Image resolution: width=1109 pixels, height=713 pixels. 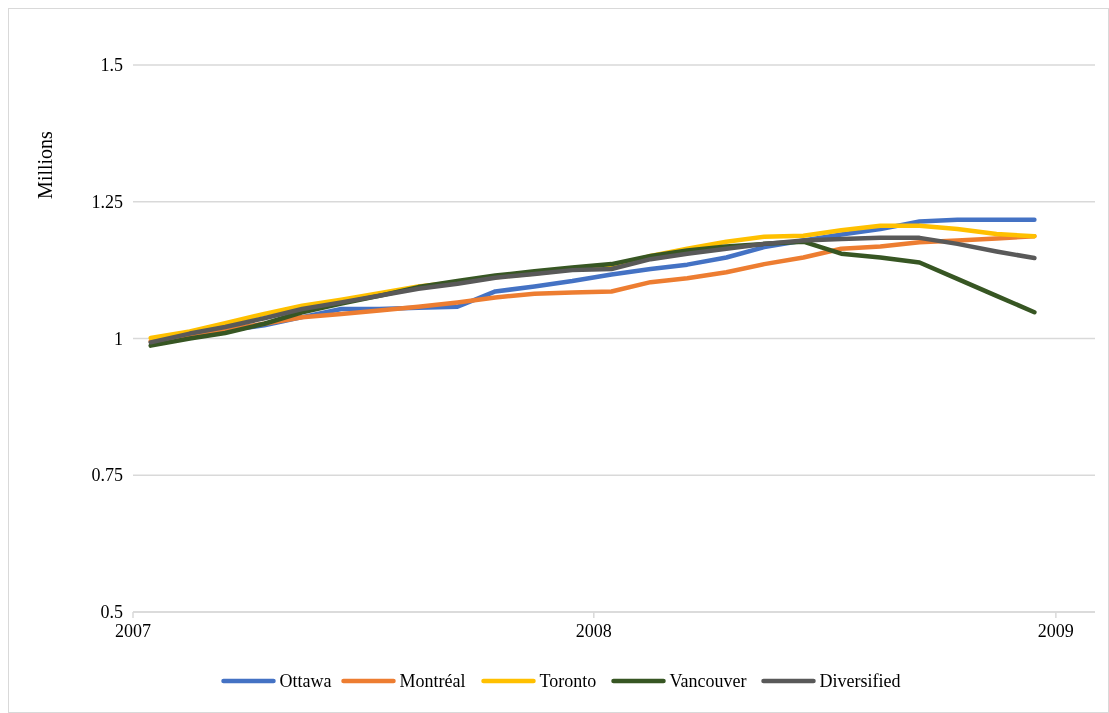 I want to click on y-tick-label: 1, so click(x=118, y=338).